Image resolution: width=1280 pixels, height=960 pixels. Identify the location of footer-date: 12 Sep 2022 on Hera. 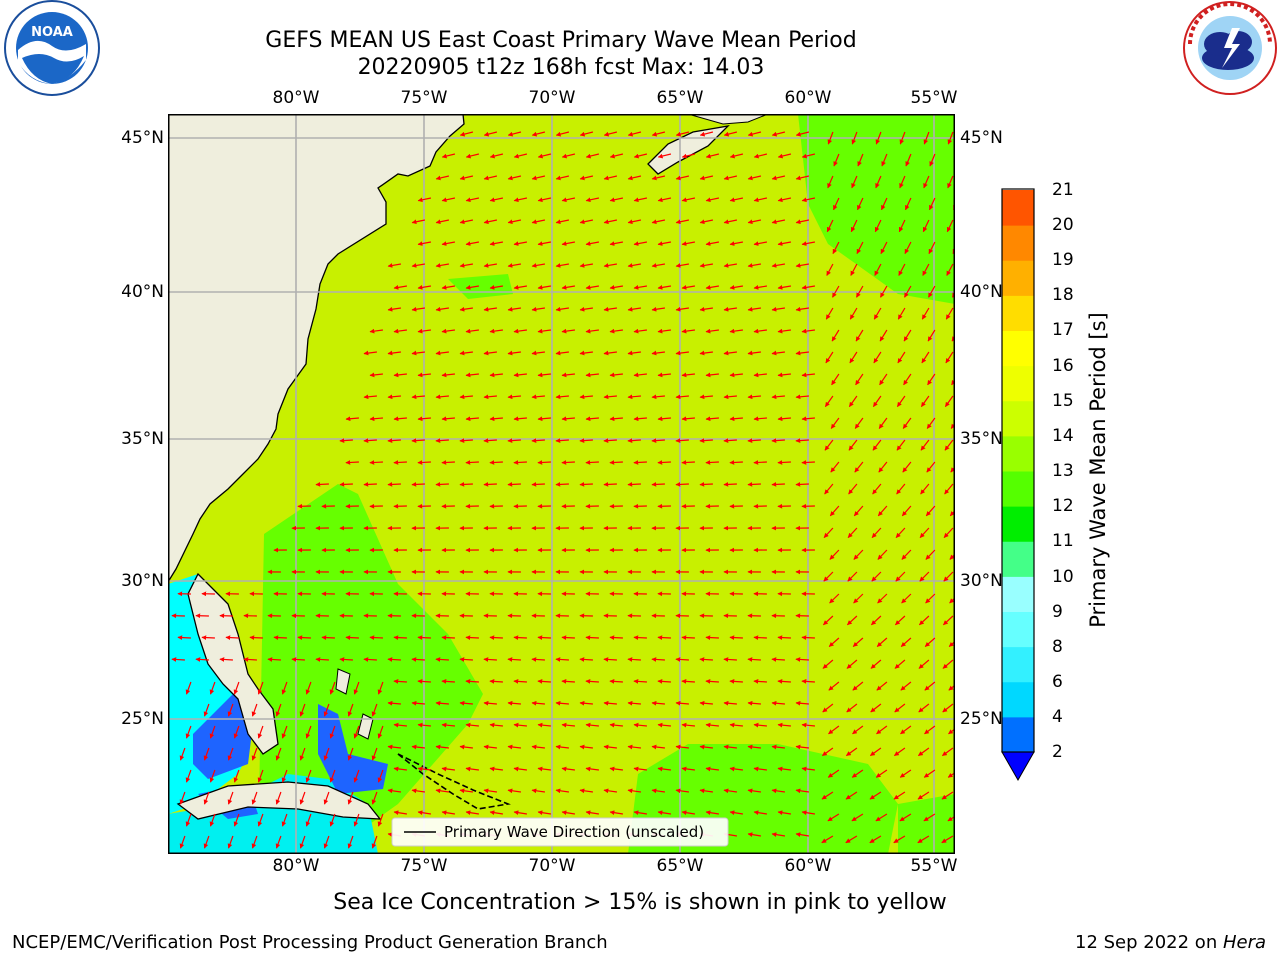
(1170, 942).